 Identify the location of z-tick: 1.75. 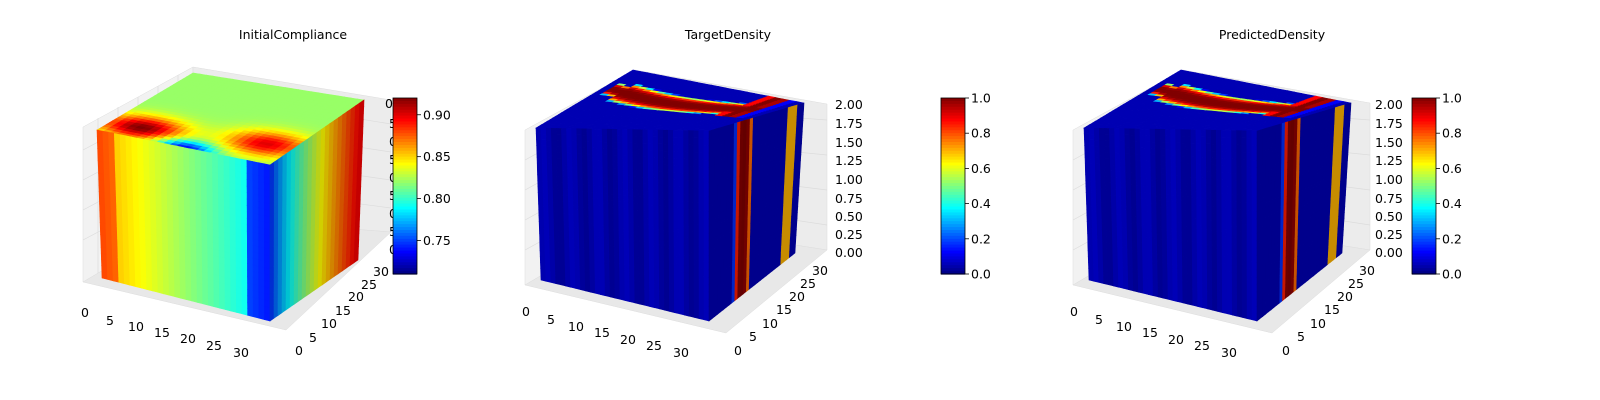
(849, 123).